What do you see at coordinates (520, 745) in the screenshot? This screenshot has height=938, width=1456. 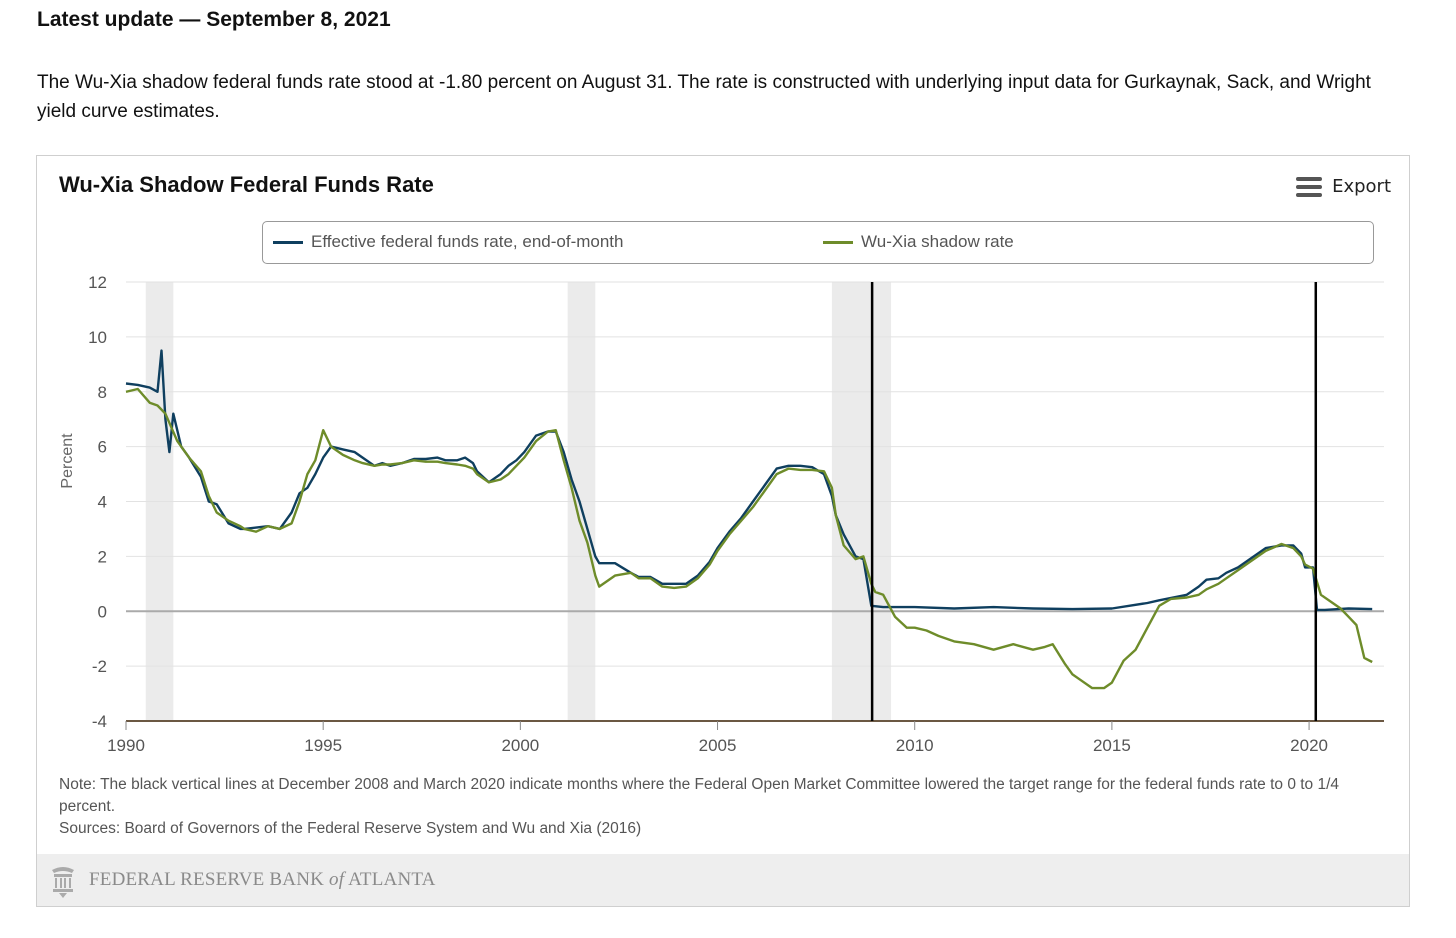 I see `x-tick-label: 2000` at bounding box center [520, 745].